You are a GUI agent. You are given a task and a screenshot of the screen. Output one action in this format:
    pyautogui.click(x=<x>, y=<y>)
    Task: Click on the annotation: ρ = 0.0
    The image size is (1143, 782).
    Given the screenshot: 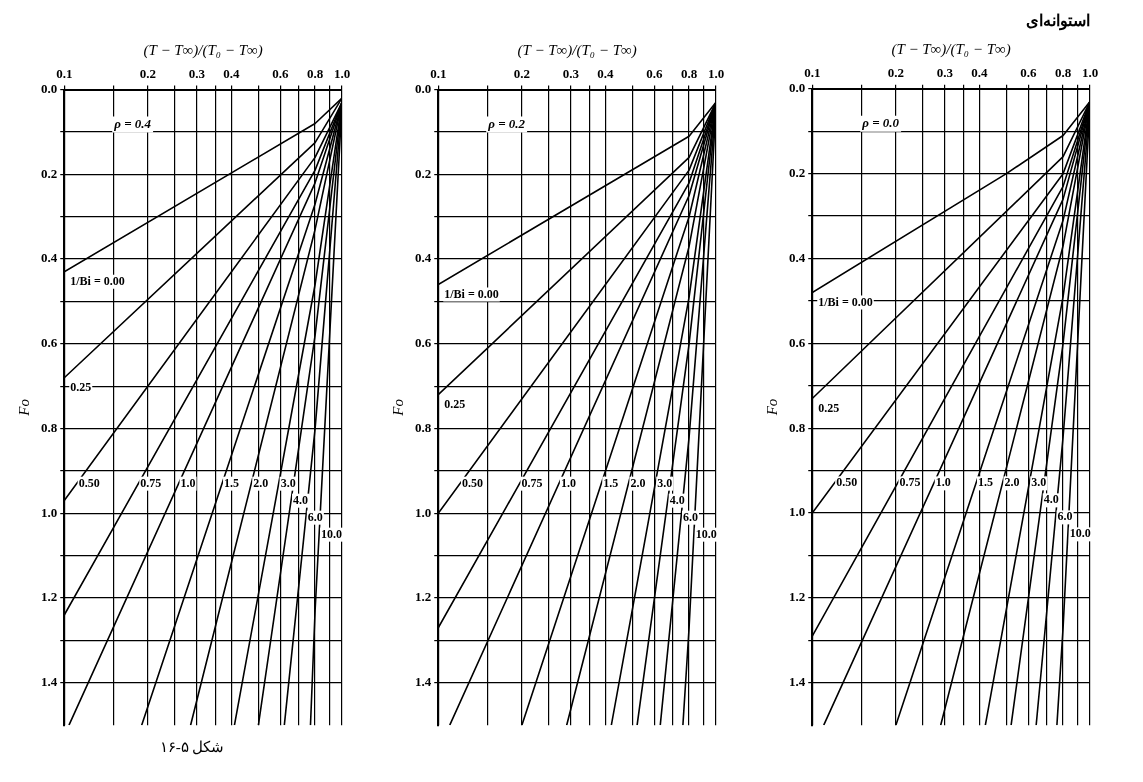 What is the action you would take?
    pyautogui.click(x=880, y=123)
    